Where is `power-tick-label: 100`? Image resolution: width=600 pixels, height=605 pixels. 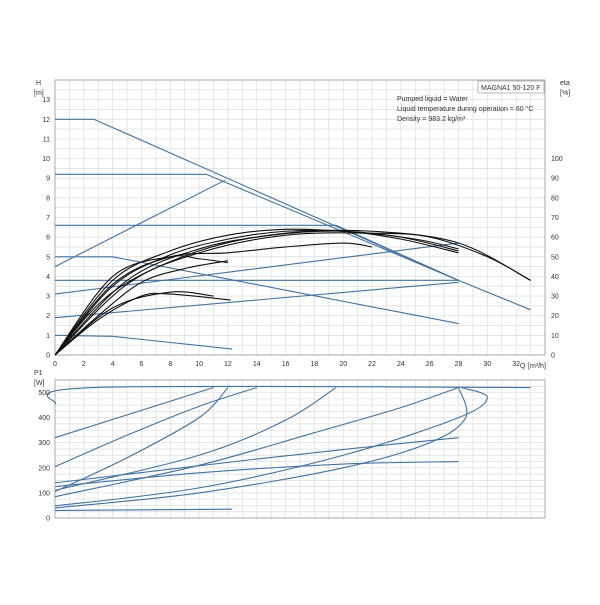 power-tick-label: 100 is located at coordinates (44, 493).